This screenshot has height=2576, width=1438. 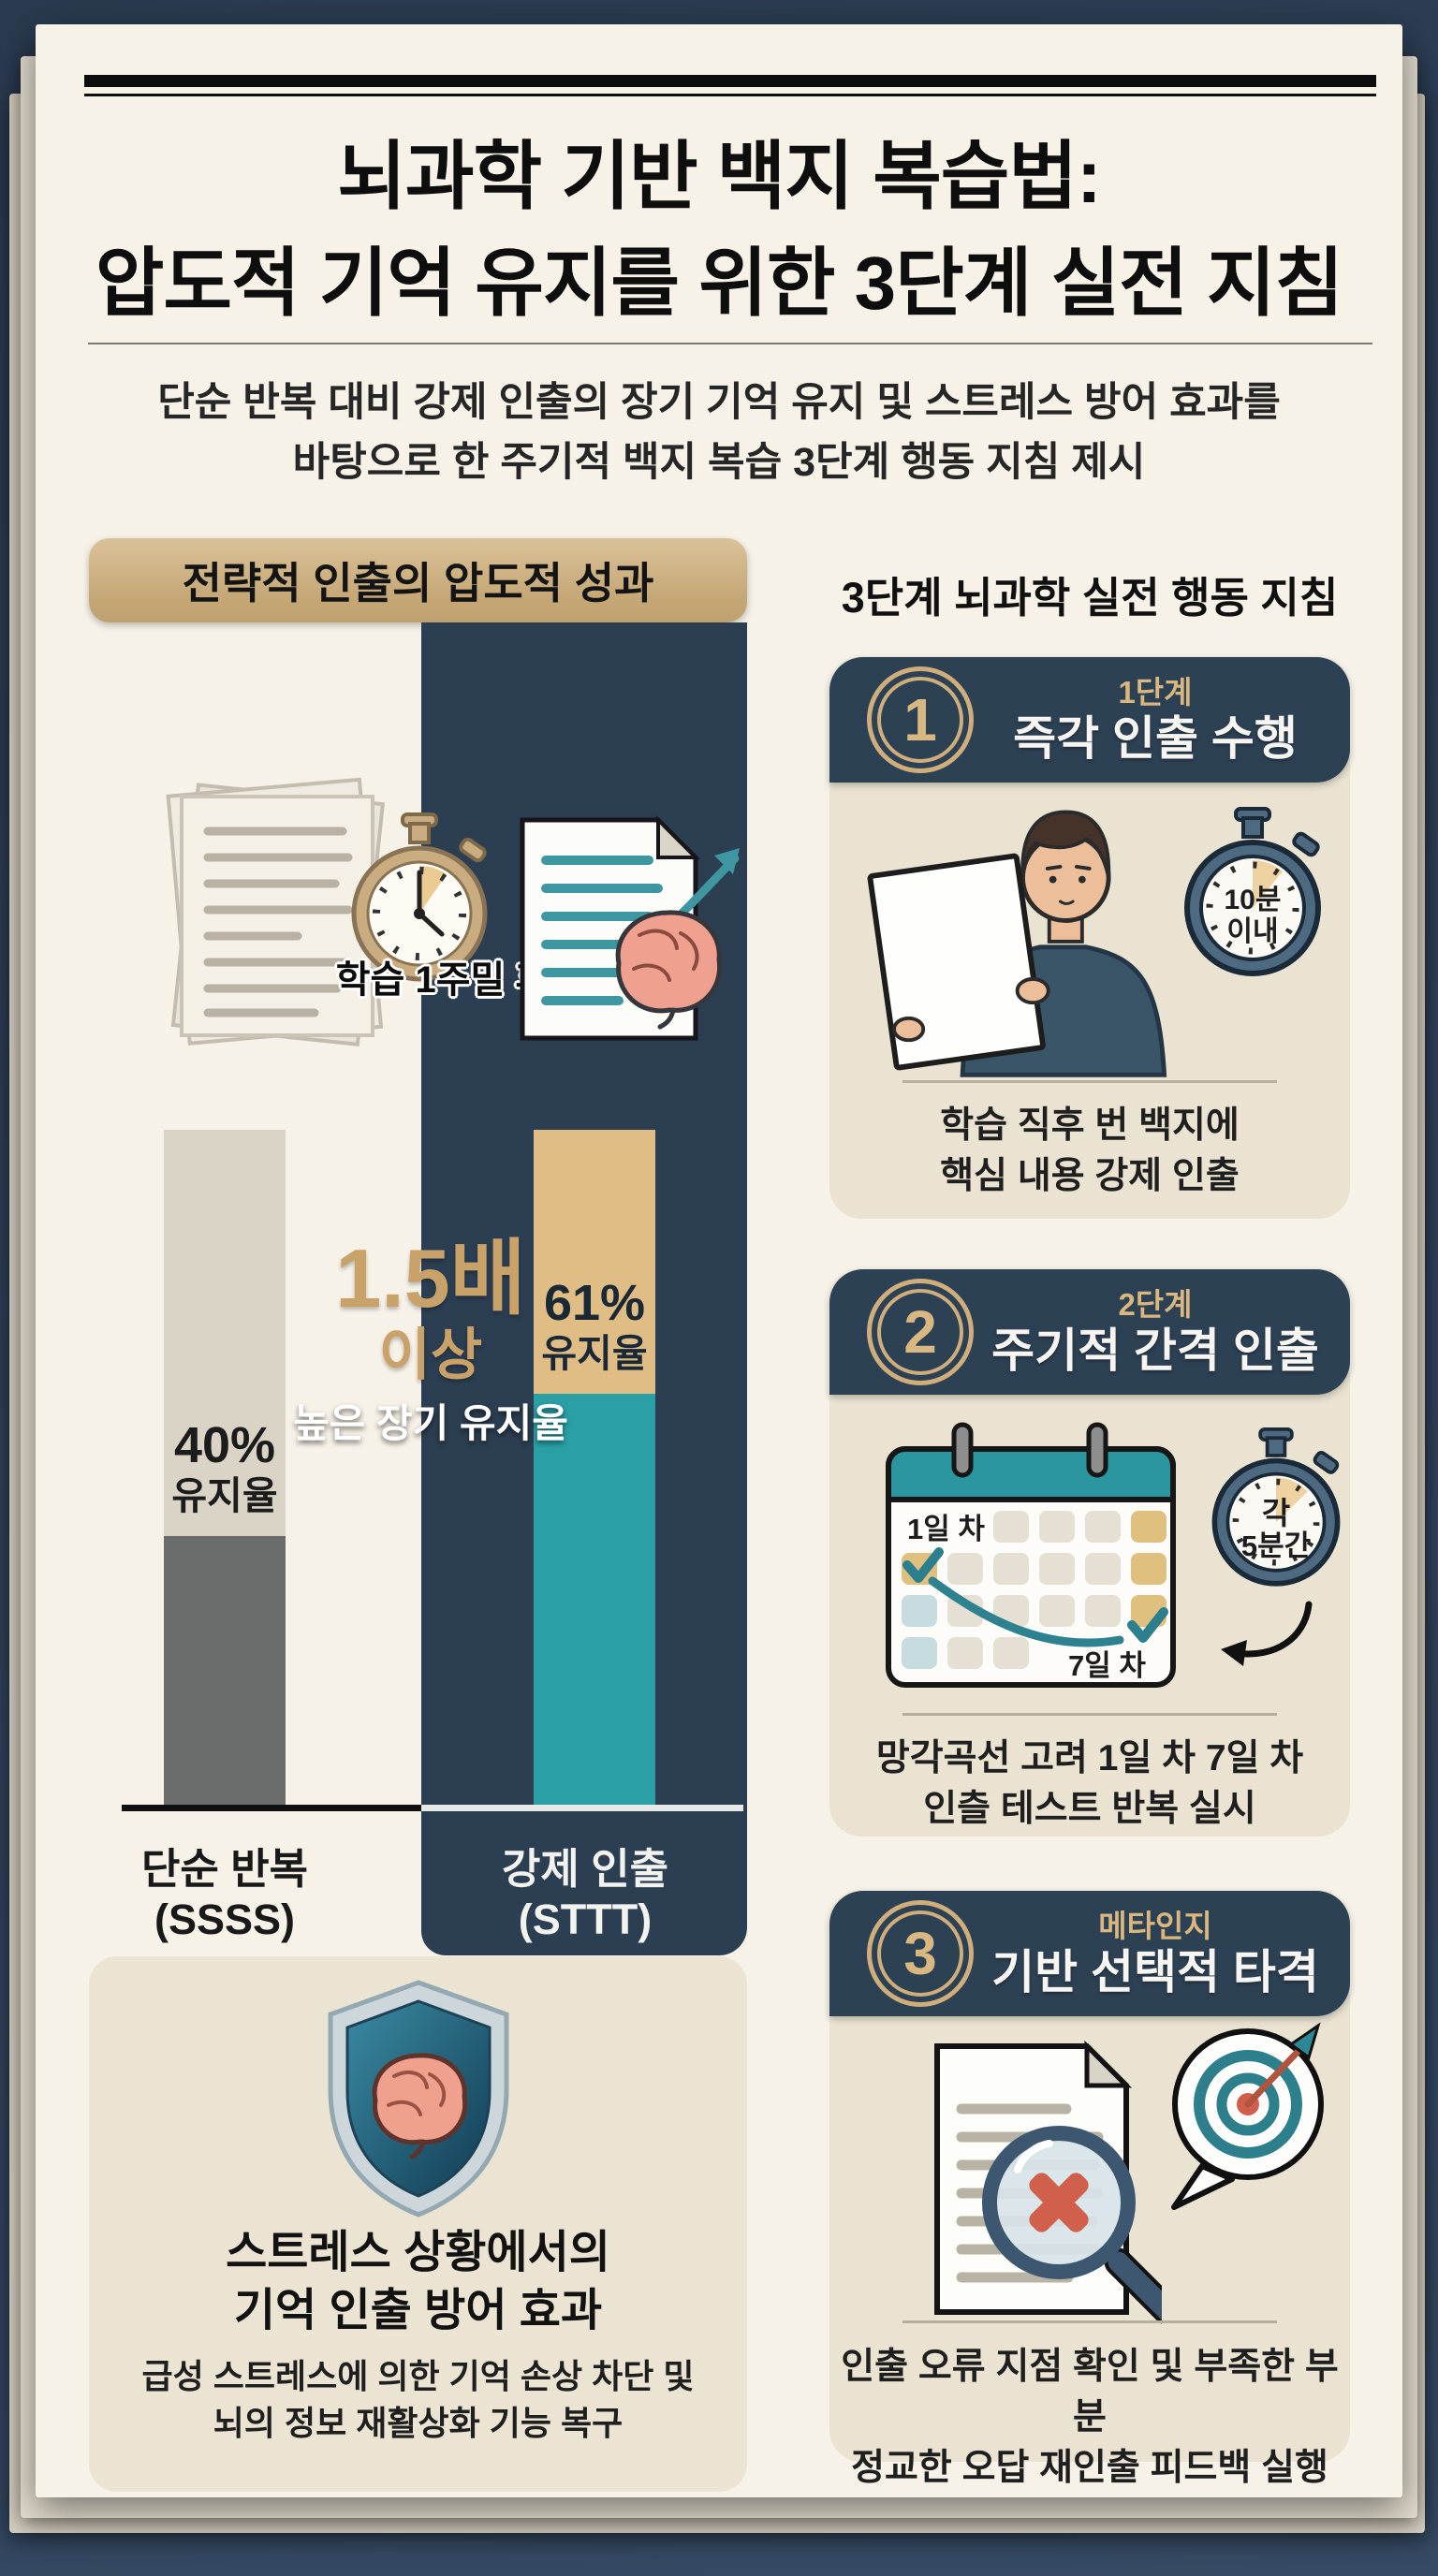 What do you see at coordinates (430, 1278) in the screenshot?
I see `highlight-factor: 1.5배` at bounding box center [430, 1278].